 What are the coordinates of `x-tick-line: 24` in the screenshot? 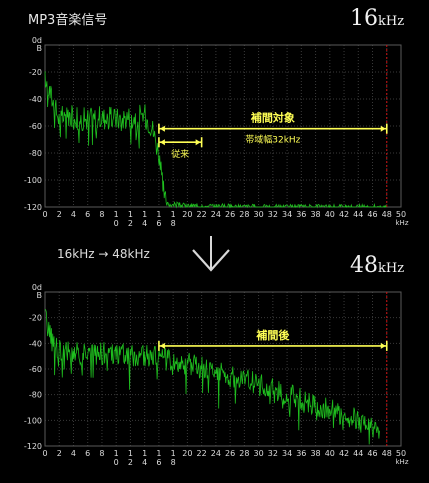 It's located at (216, 214).